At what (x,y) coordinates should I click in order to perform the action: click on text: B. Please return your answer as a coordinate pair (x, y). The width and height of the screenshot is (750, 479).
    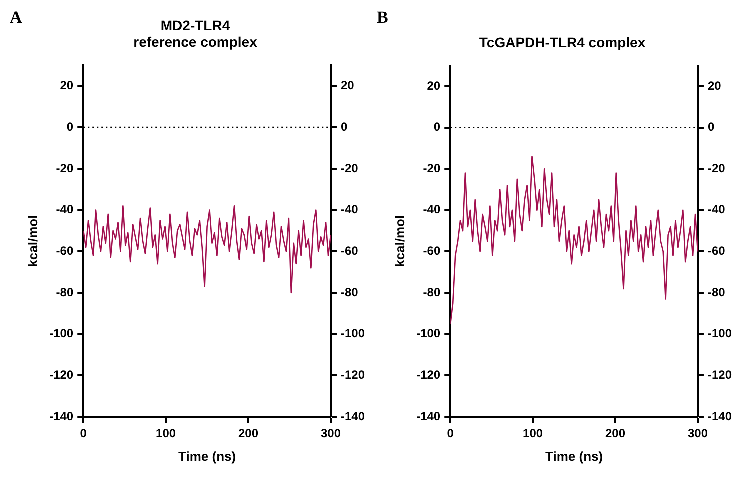
    Looking at the image, I should click on (382, 17).